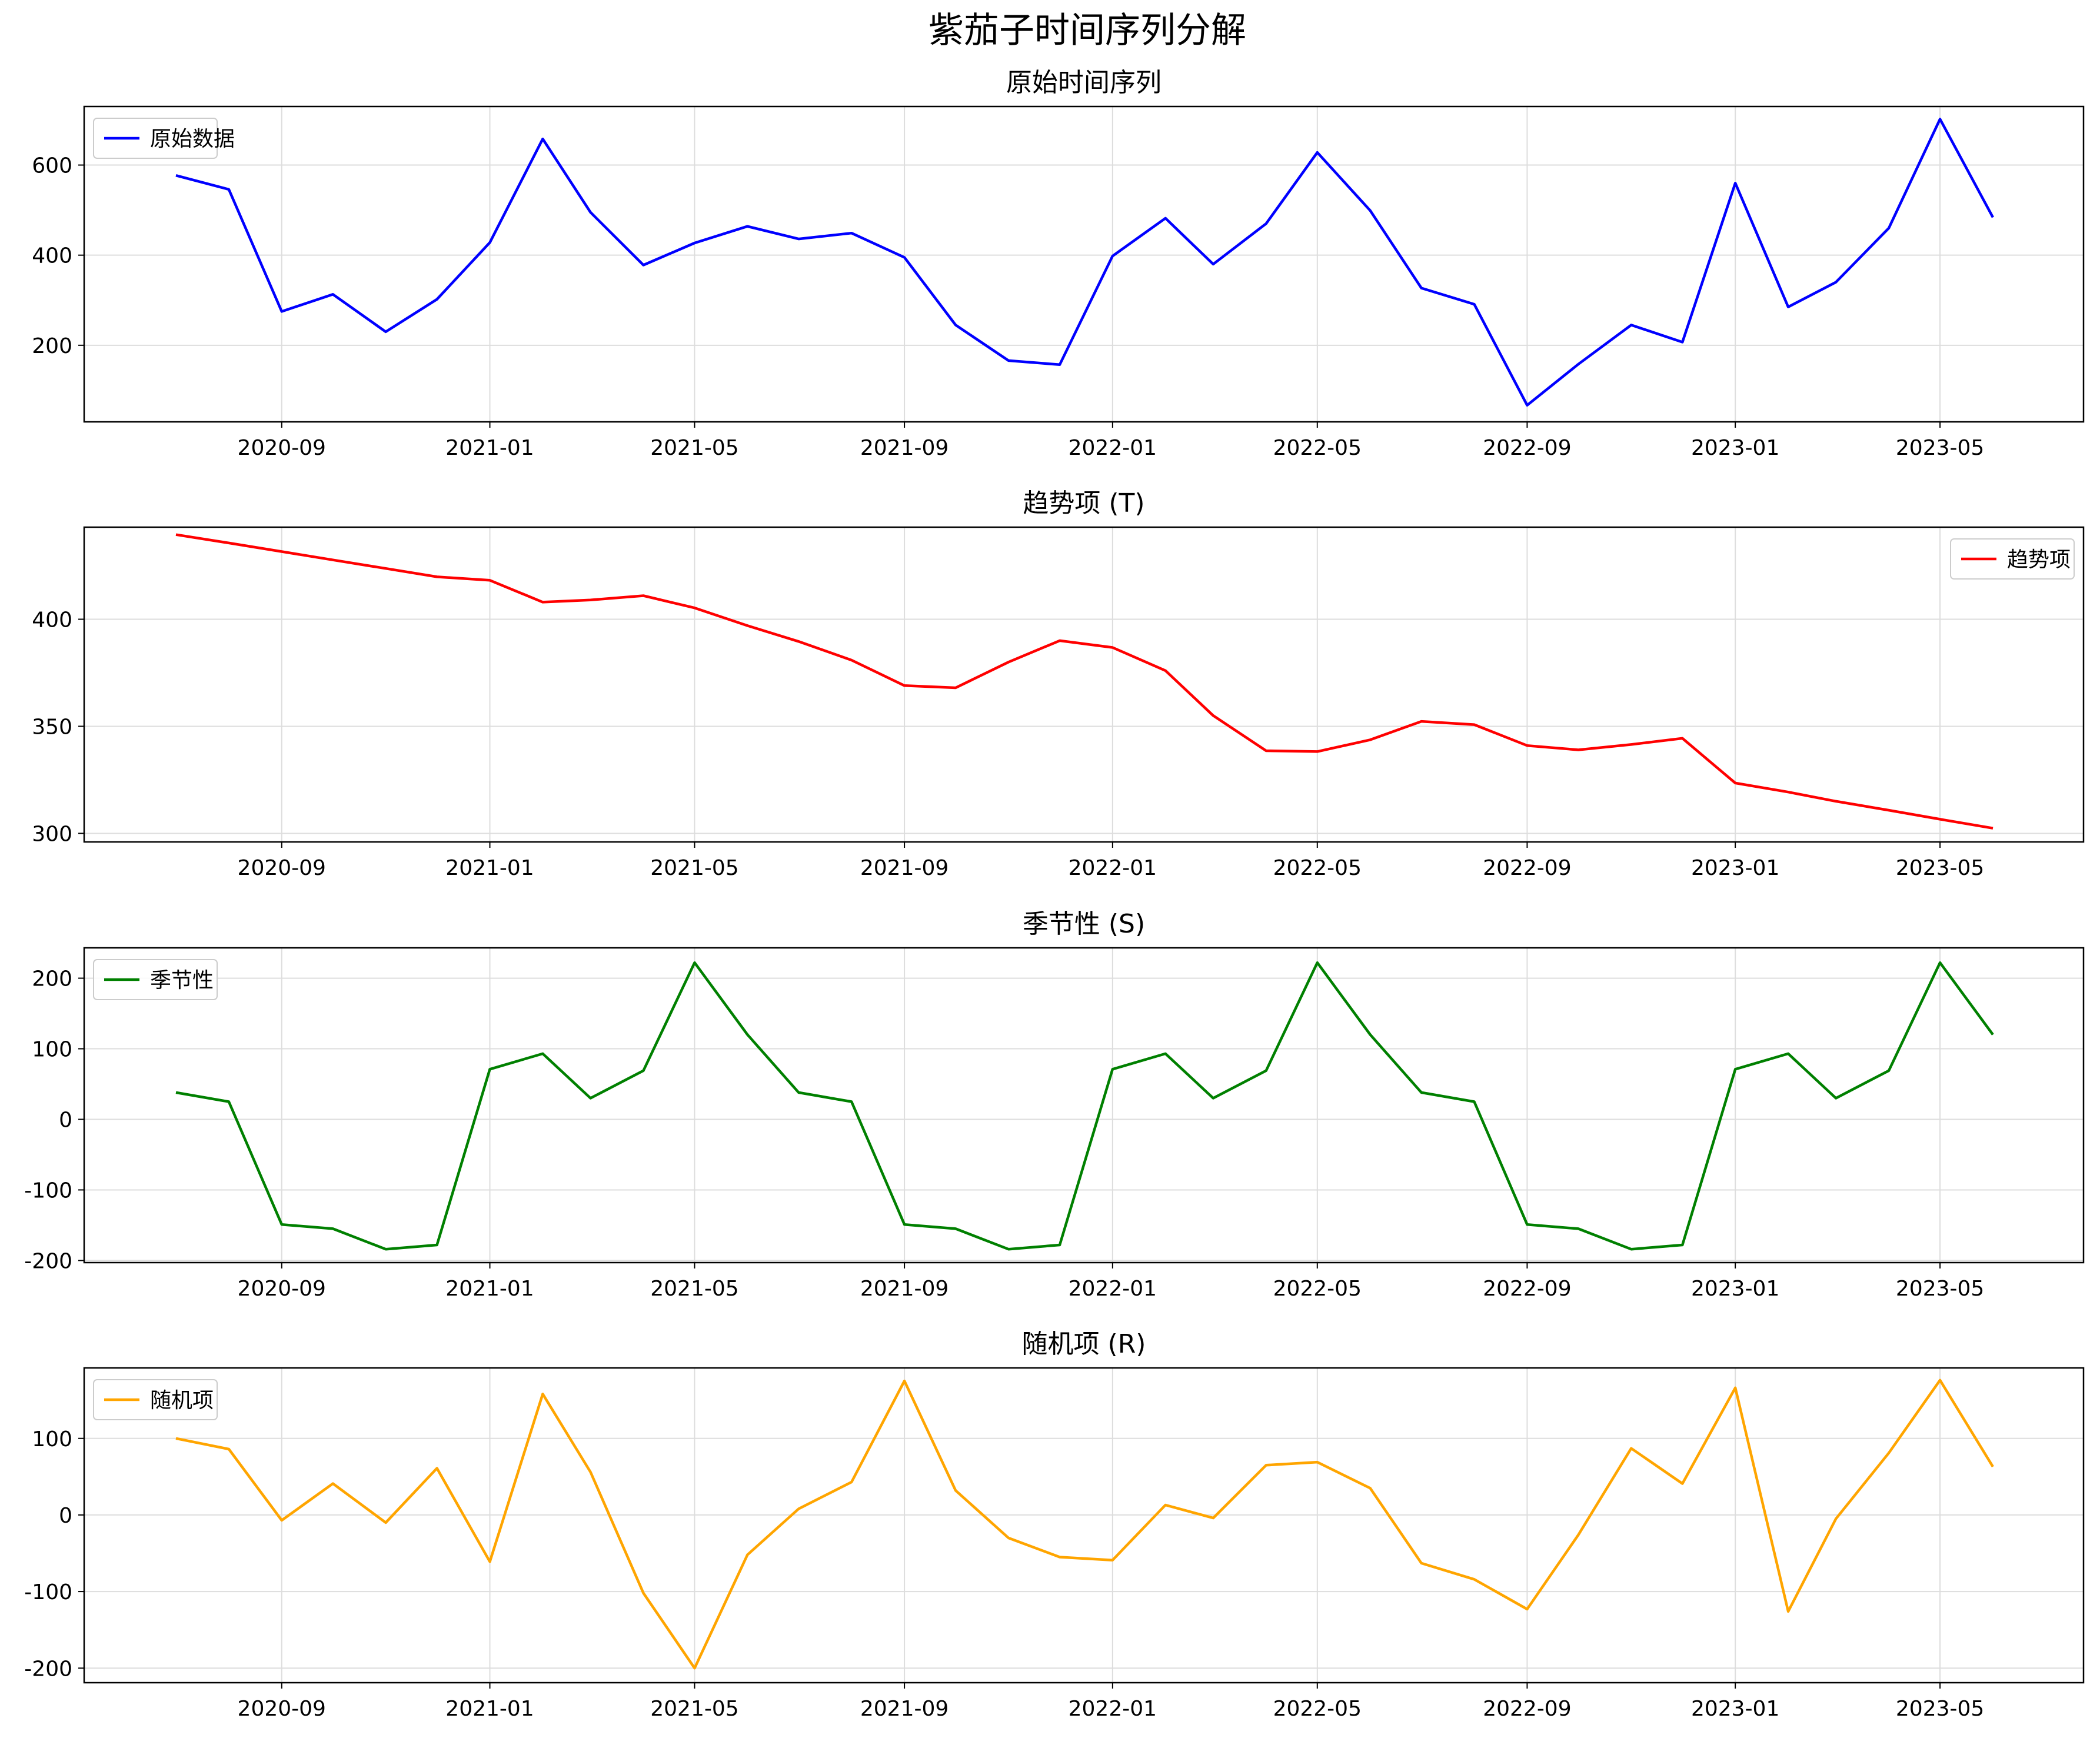 This screenshot has width=2100, height=1738. What do you see at coordinates (1084, 83) in the screenshot?
I see `panel-title: 原始时间序列` at bounding box center [1084, 83].